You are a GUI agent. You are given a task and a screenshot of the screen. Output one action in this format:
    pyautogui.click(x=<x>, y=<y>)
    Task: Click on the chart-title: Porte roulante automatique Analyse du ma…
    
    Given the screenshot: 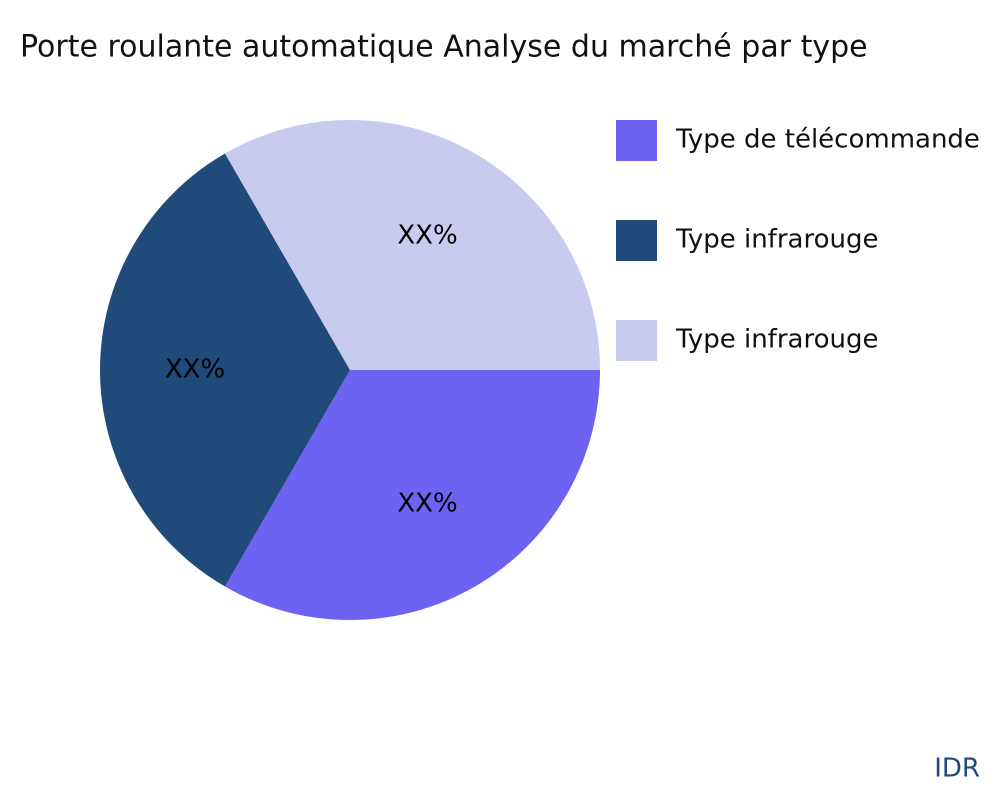 What is the action you would take?
    pyautogui.click(x=444, y=47)
    